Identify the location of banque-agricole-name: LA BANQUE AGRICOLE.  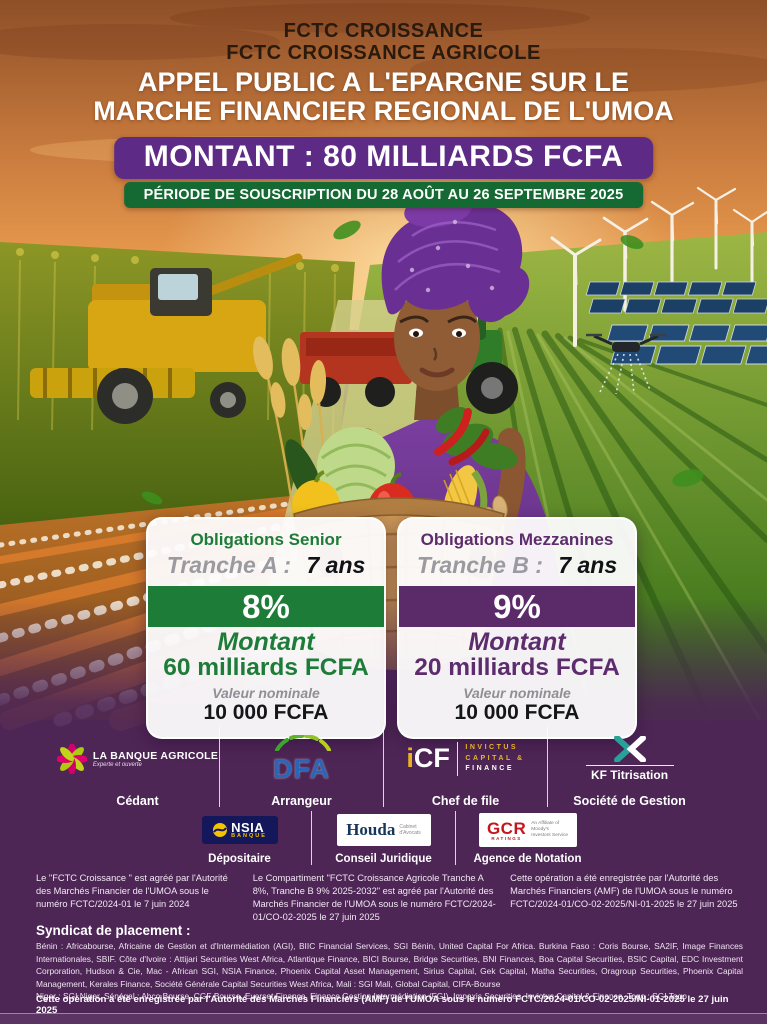
(155, 755).